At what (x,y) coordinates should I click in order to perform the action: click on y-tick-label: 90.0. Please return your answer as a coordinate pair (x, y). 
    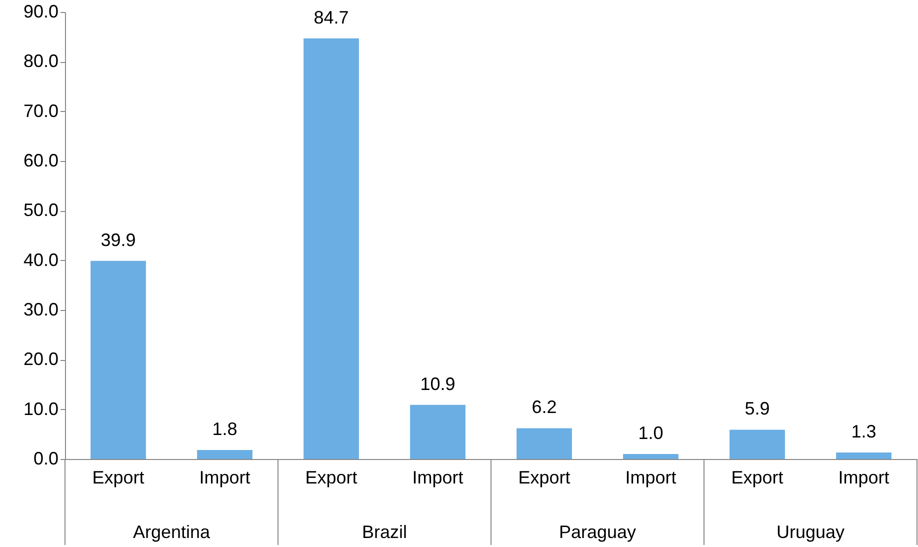
    Looking at the image, I should click on (40, 12).